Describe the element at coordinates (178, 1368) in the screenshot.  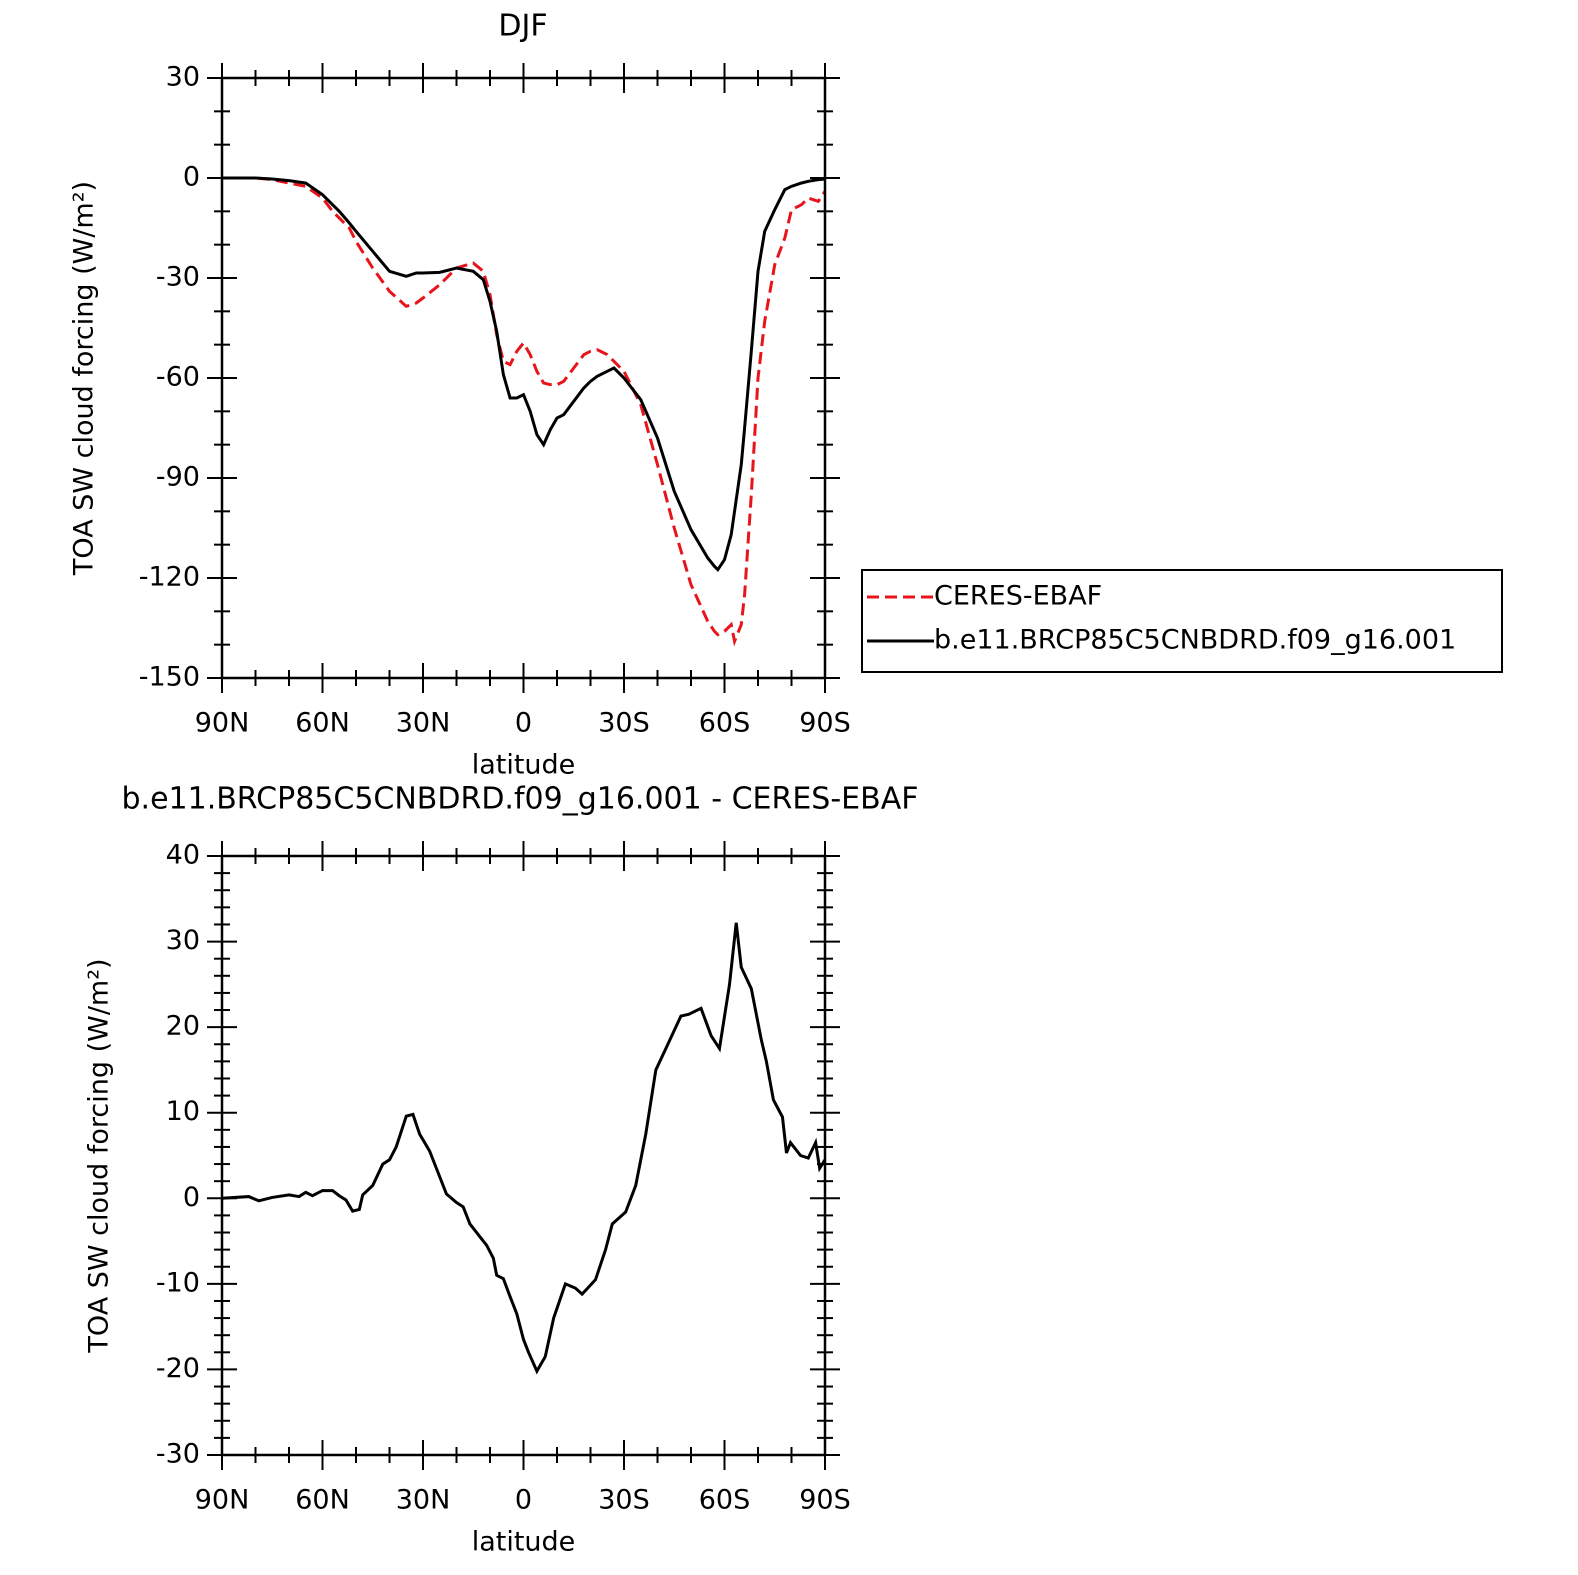
I see `y-tick-label: -20` at that location.